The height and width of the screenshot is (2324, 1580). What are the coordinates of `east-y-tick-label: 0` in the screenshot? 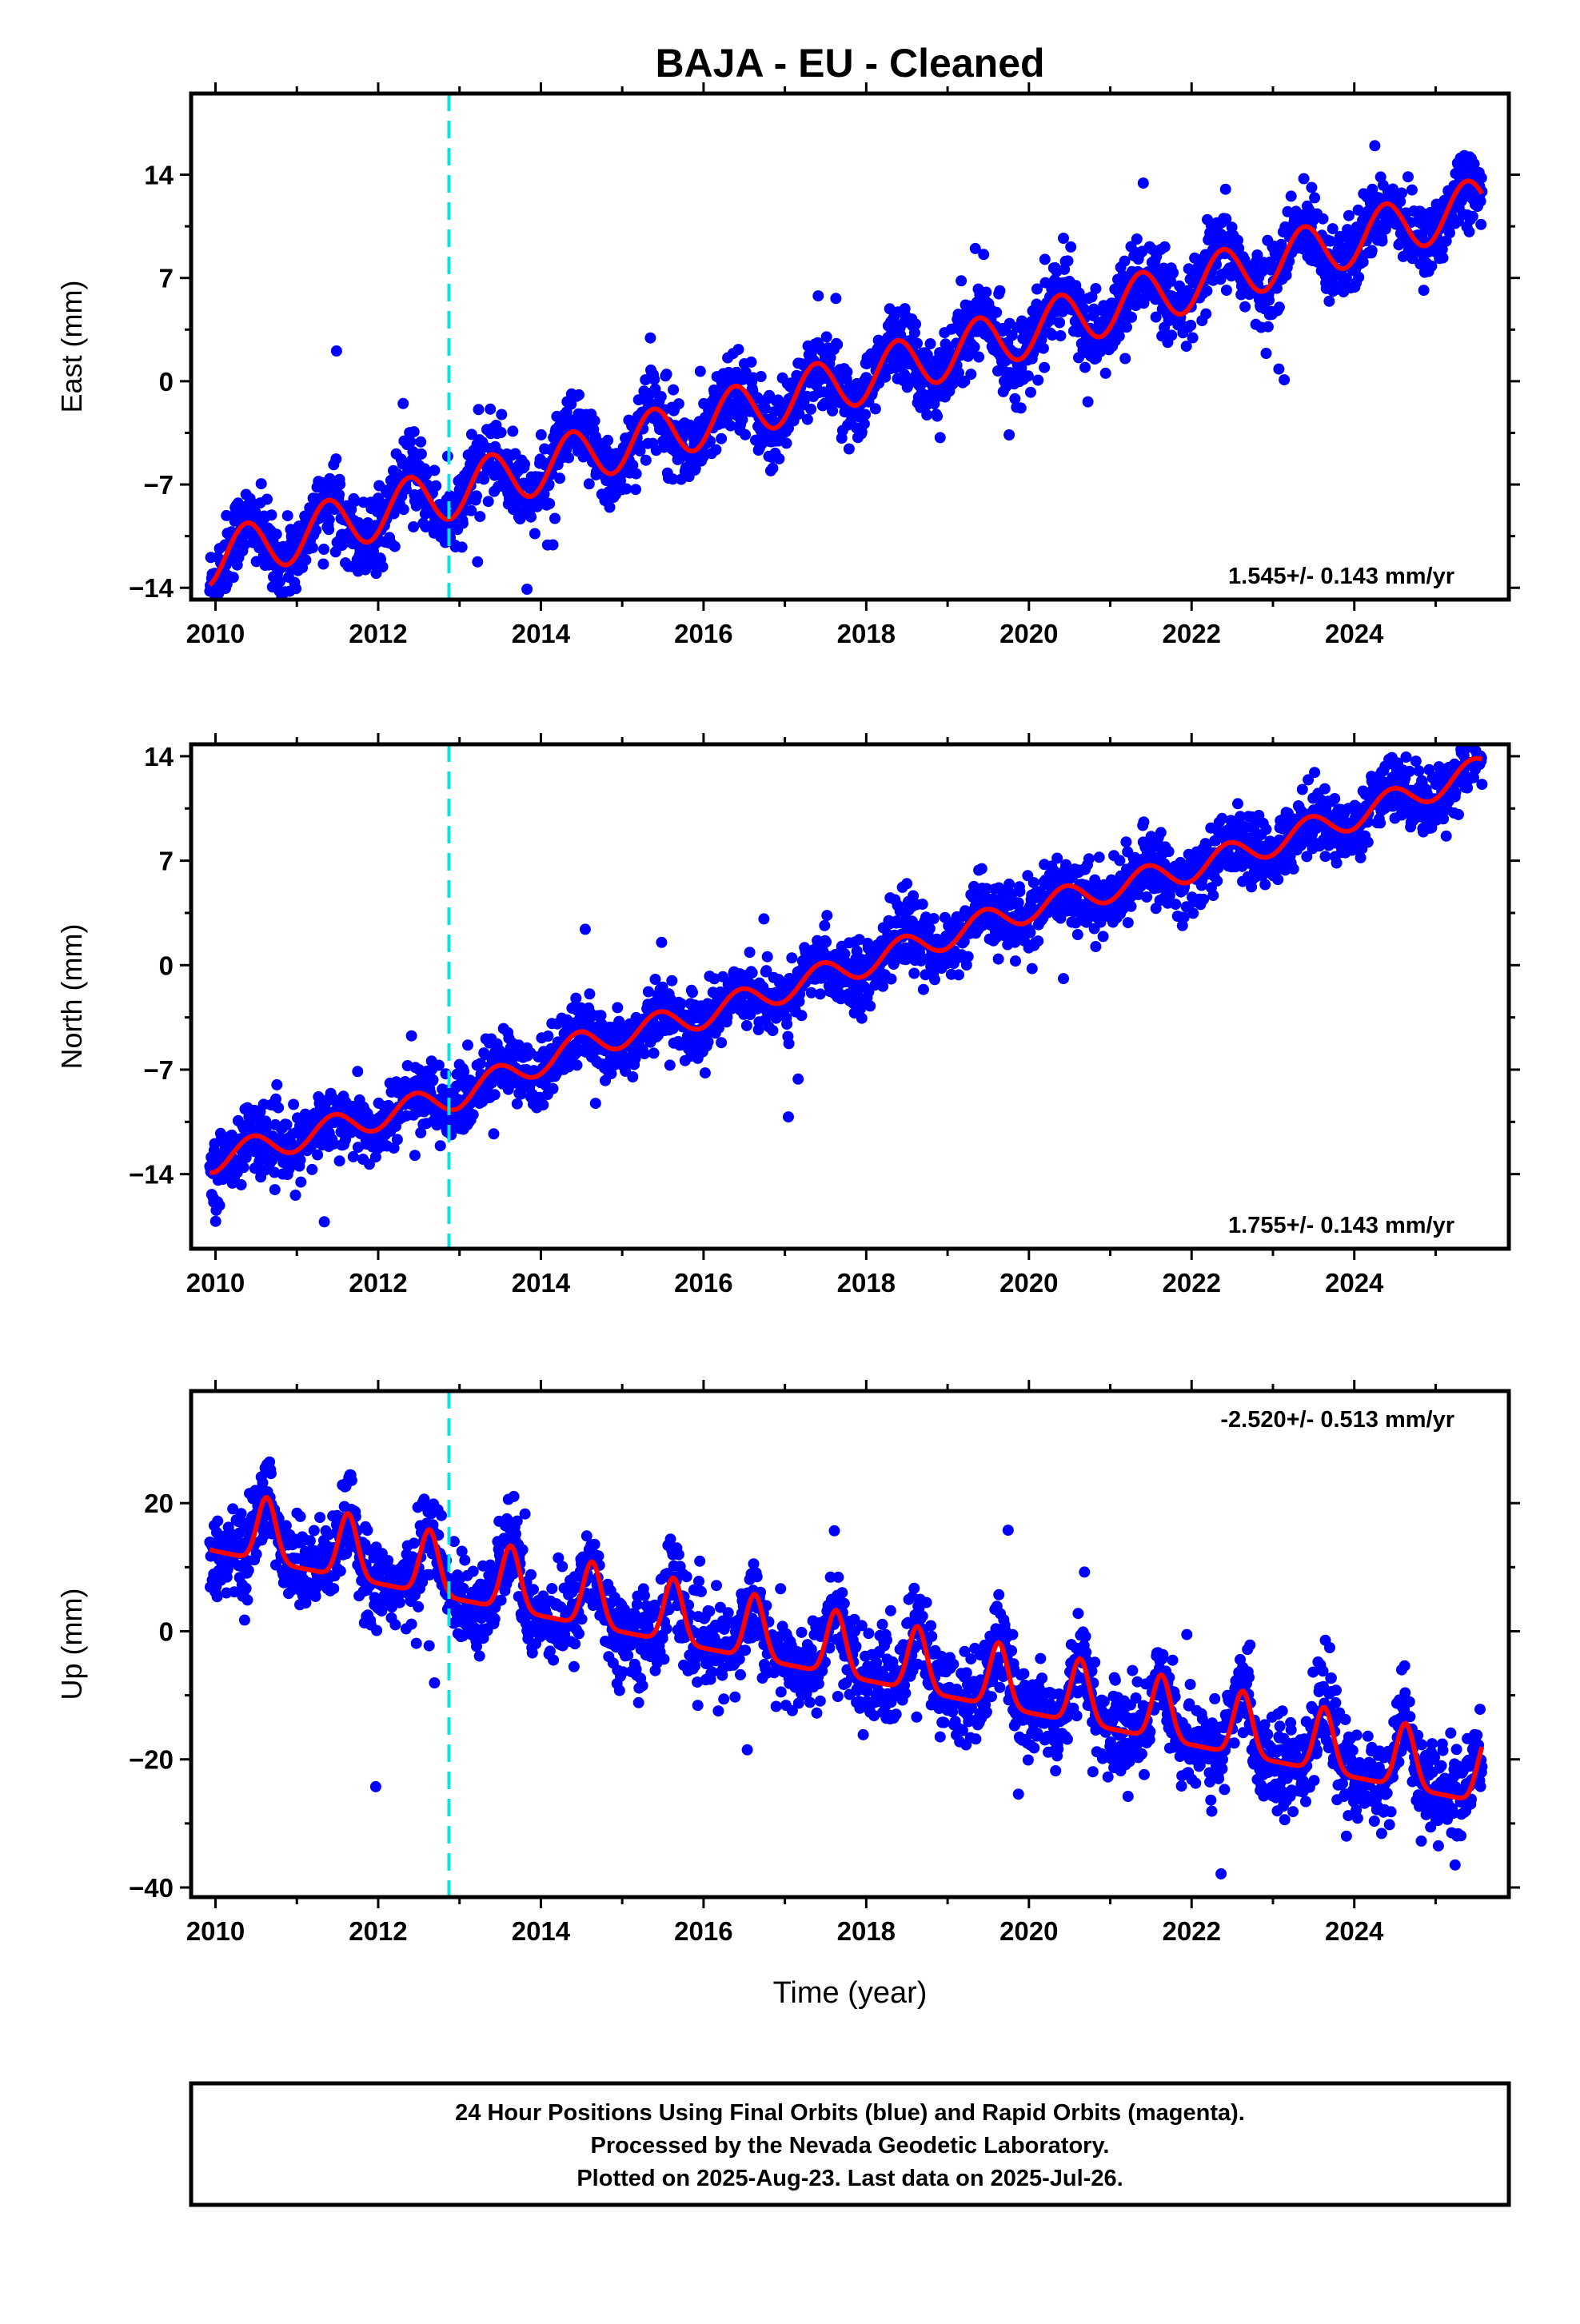 It's located at (166, 382).